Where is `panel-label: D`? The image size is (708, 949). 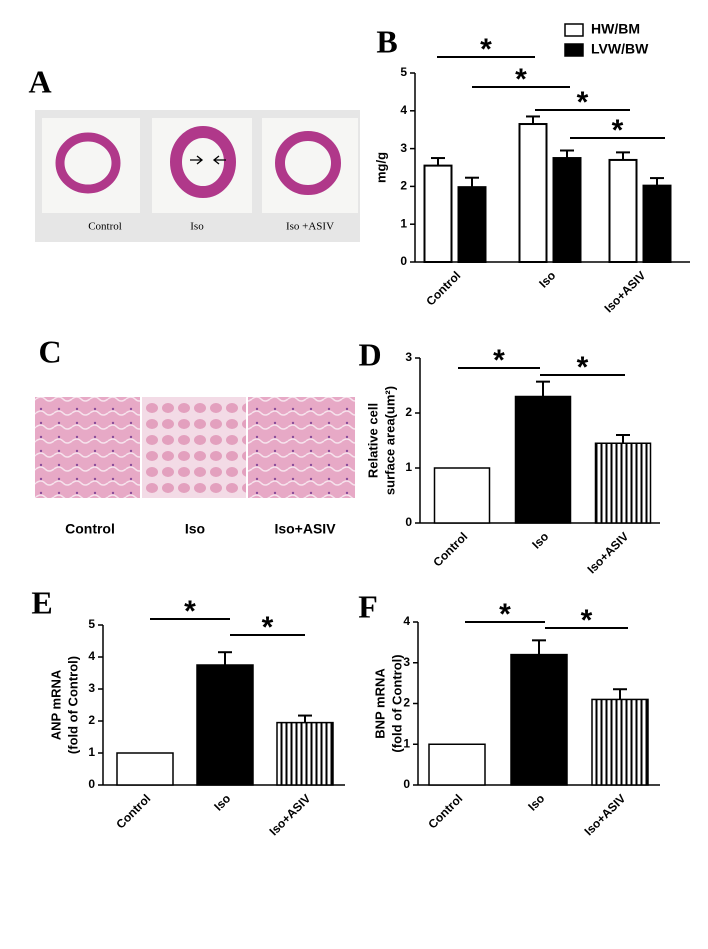 panel-label: D is located at coordinates (369, 354).